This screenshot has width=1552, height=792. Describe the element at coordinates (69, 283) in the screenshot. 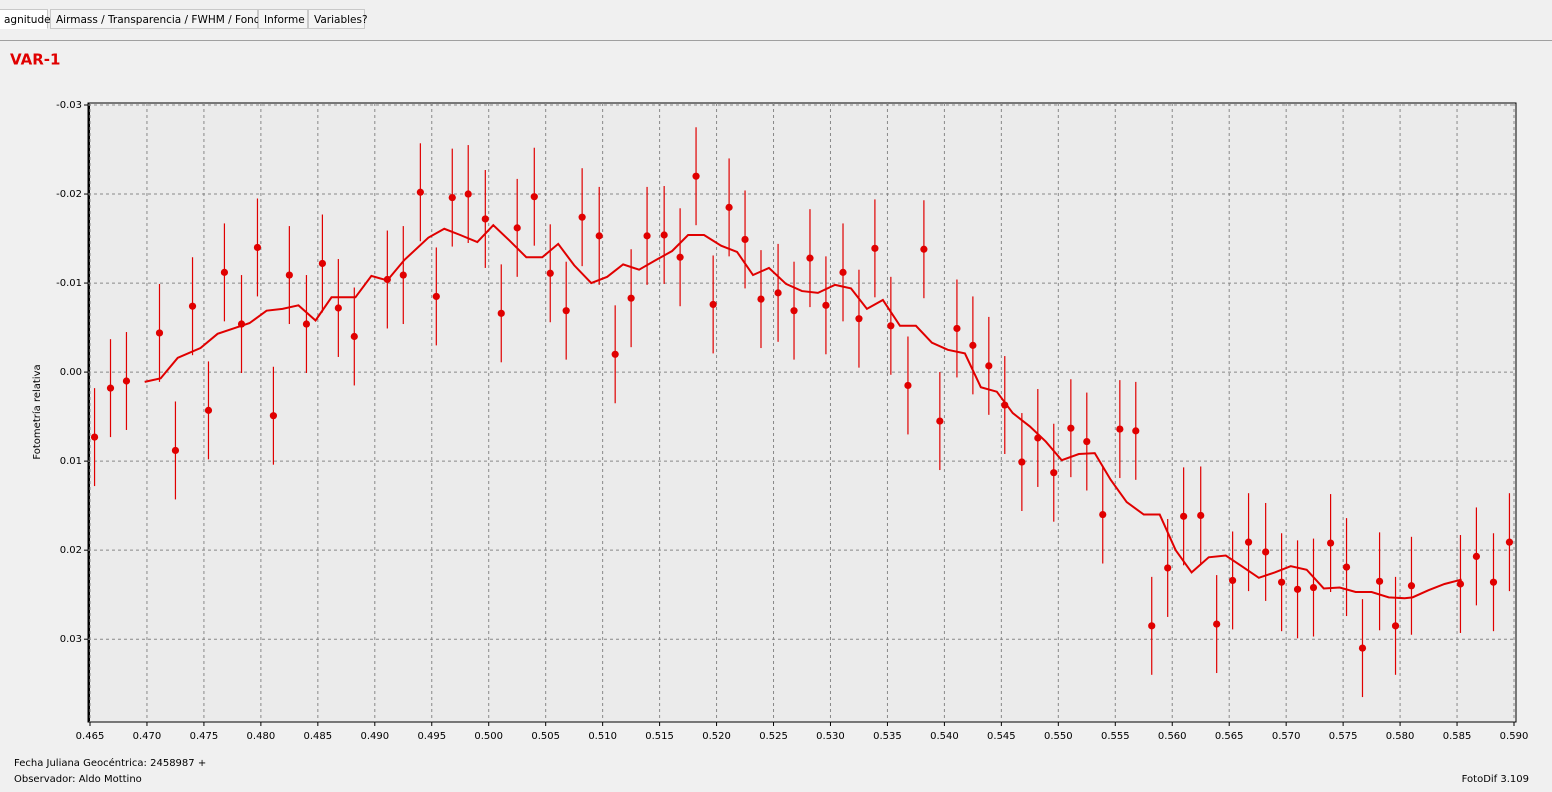

I see `y-tick-label: -0.01` at that location.